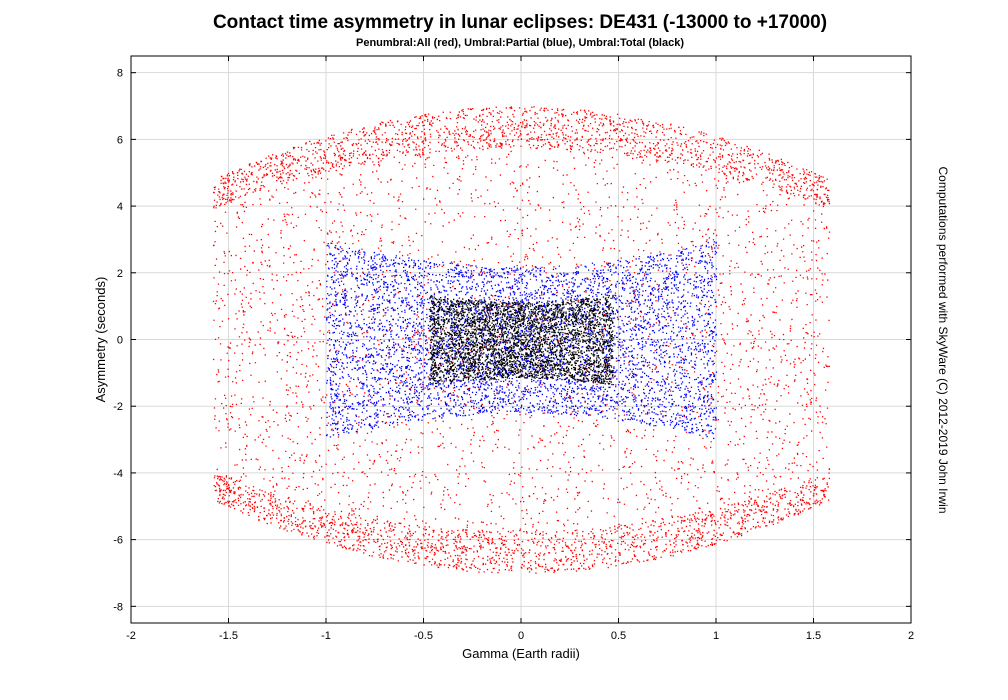 The height and width of the screenshot is (700, 1008). Describe the element at coordinates (100, 340) in the screenshot. I see `y-axis-label: Asymmetry (seconds)` at that location.